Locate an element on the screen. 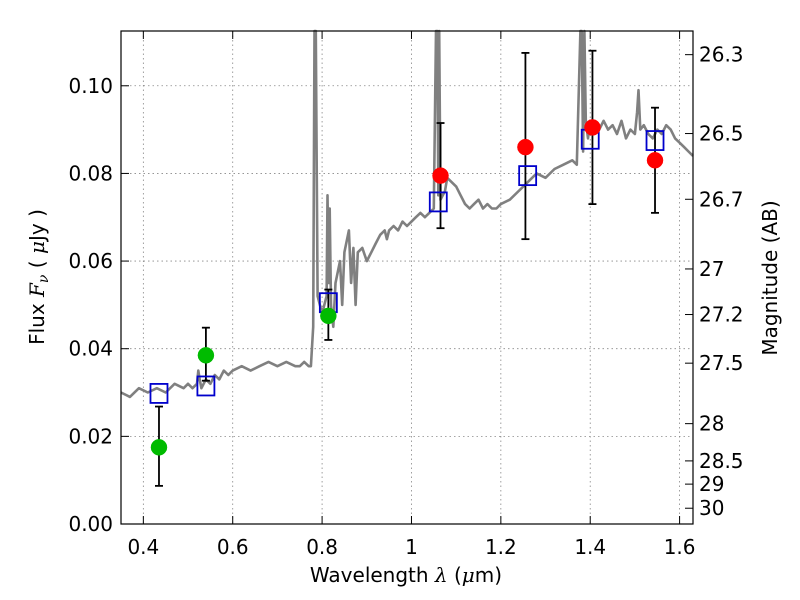  y-tick-label: 0.02 is located at coordinates (90, 436).